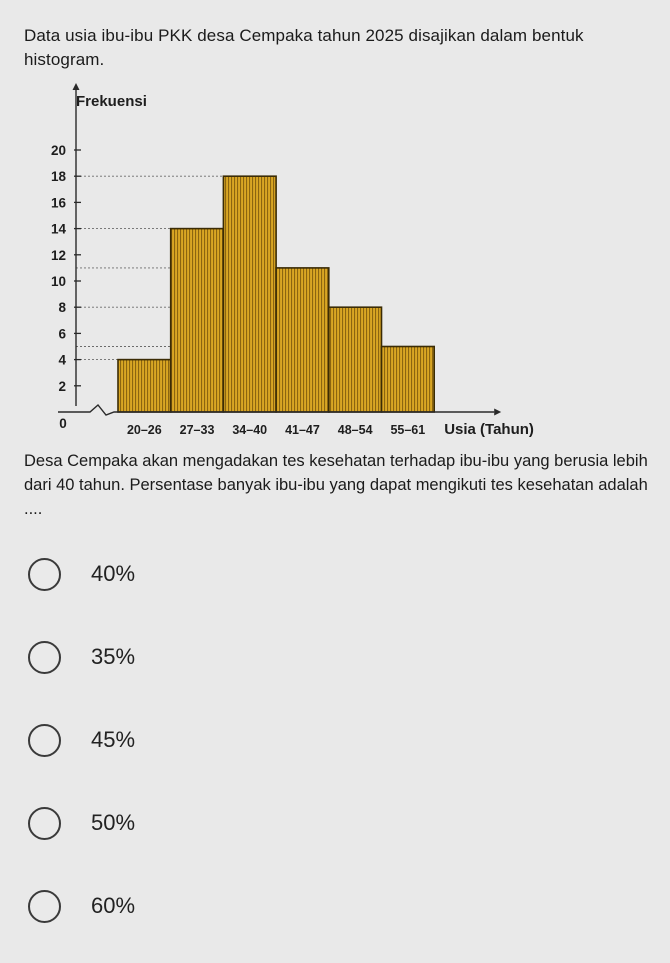  I want to click on y-tick-label: 16, so click(59, 202).